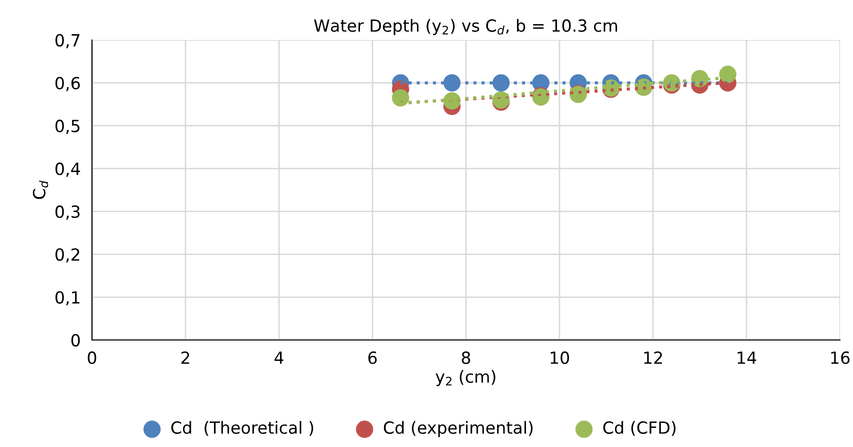 This screenshot has height=447, width=853. I want to click on x-tick-label: 0, so click(92, 357).